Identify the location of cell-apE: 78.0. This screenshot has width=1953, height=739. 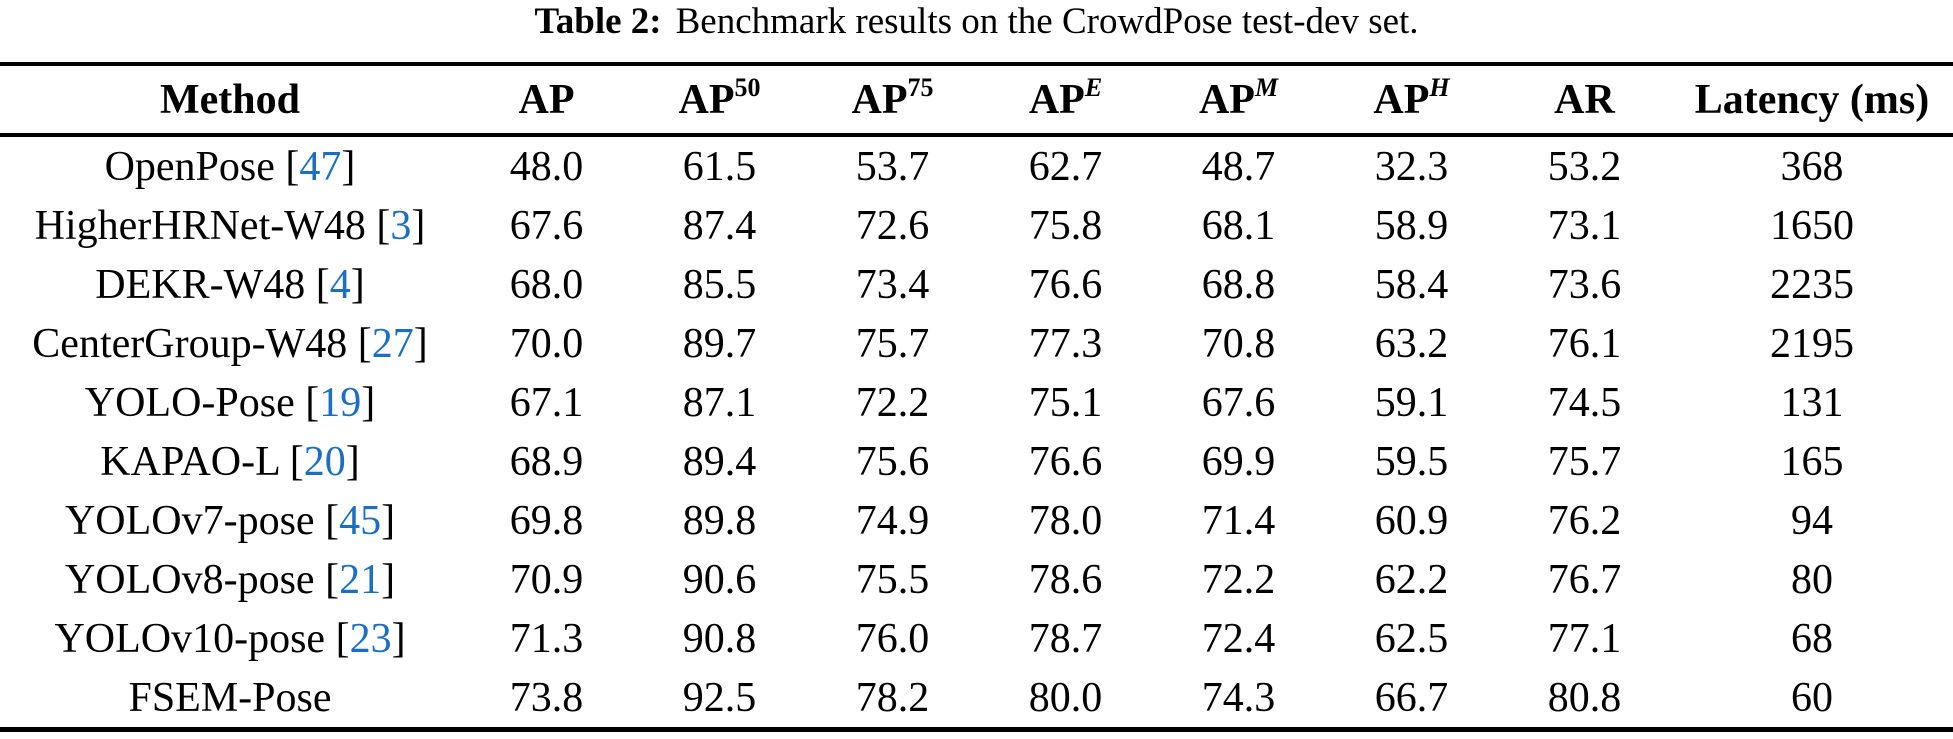
(1065, 520).